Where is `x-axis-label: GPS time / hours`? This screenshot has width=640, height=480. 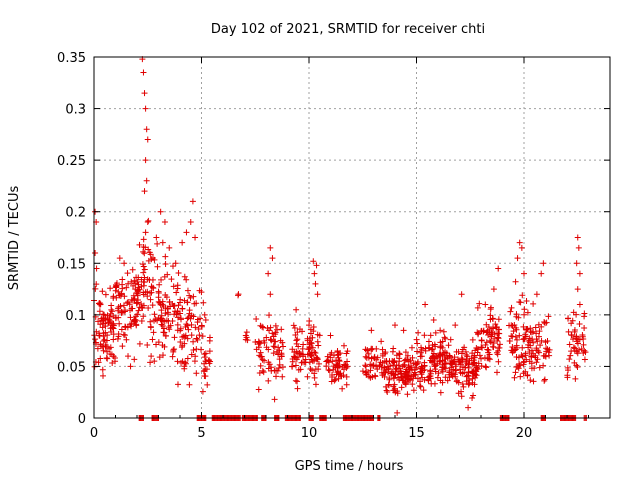
x-axis-label: GPS time / hours is located at coordinates (349, 466).